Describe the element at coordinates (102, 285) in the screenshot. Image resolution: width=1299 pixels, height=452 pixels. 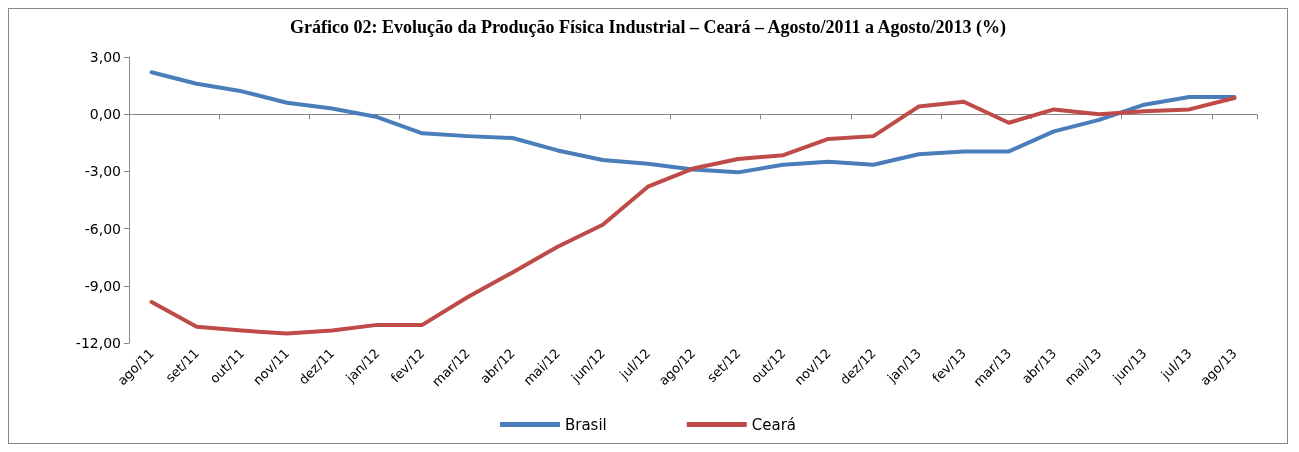
I see `y-tick-label: -9,00` at that location.